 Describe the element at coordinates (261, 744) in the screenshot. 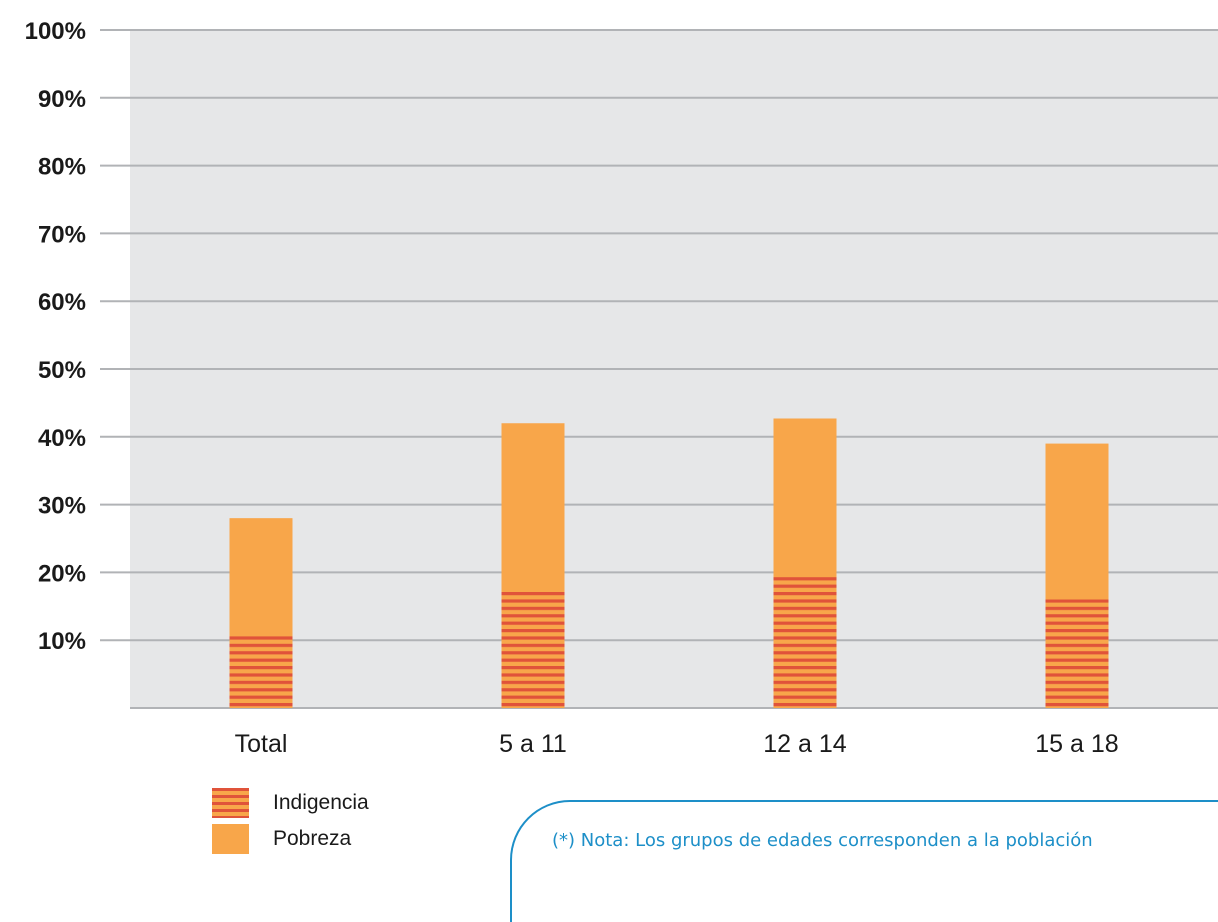

I see `x-tick-label: Total` at that location.